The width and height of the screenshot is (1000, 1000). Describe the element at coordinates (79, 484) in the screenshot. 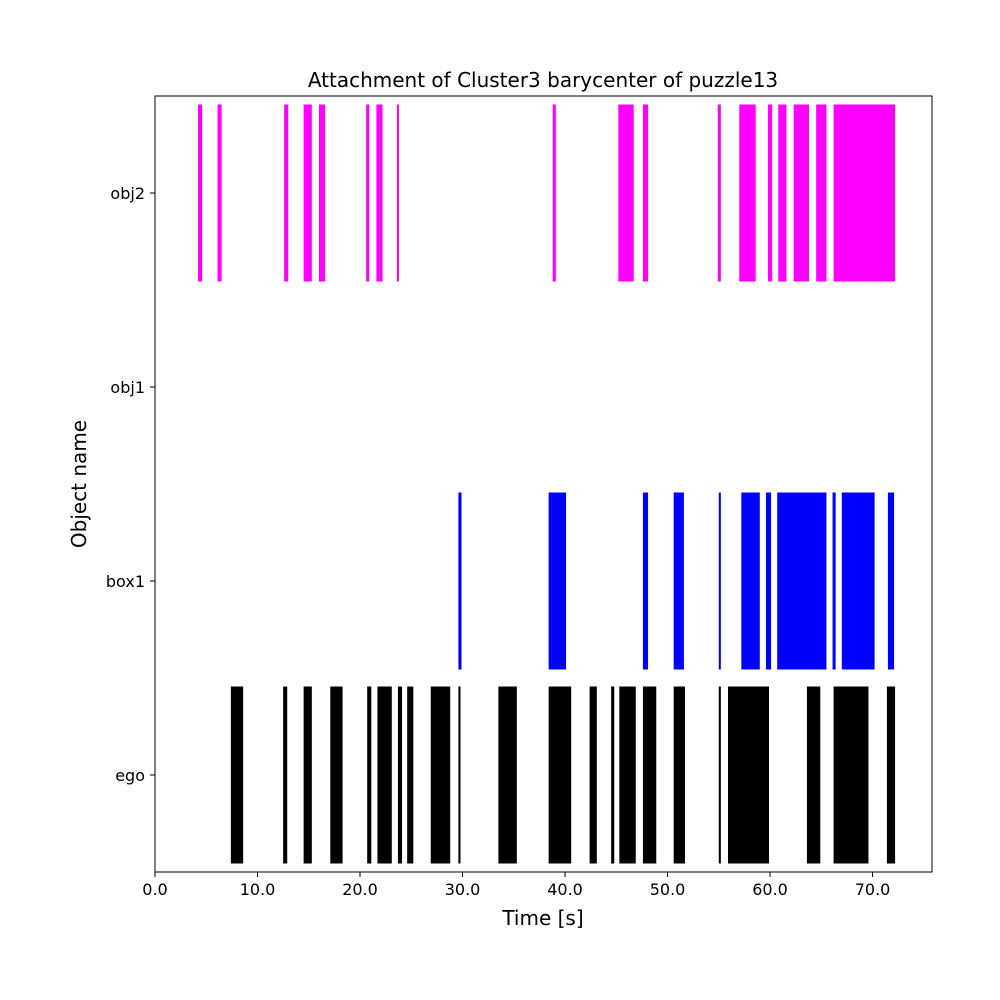

I see `y-axis-label: Object name` at that location.